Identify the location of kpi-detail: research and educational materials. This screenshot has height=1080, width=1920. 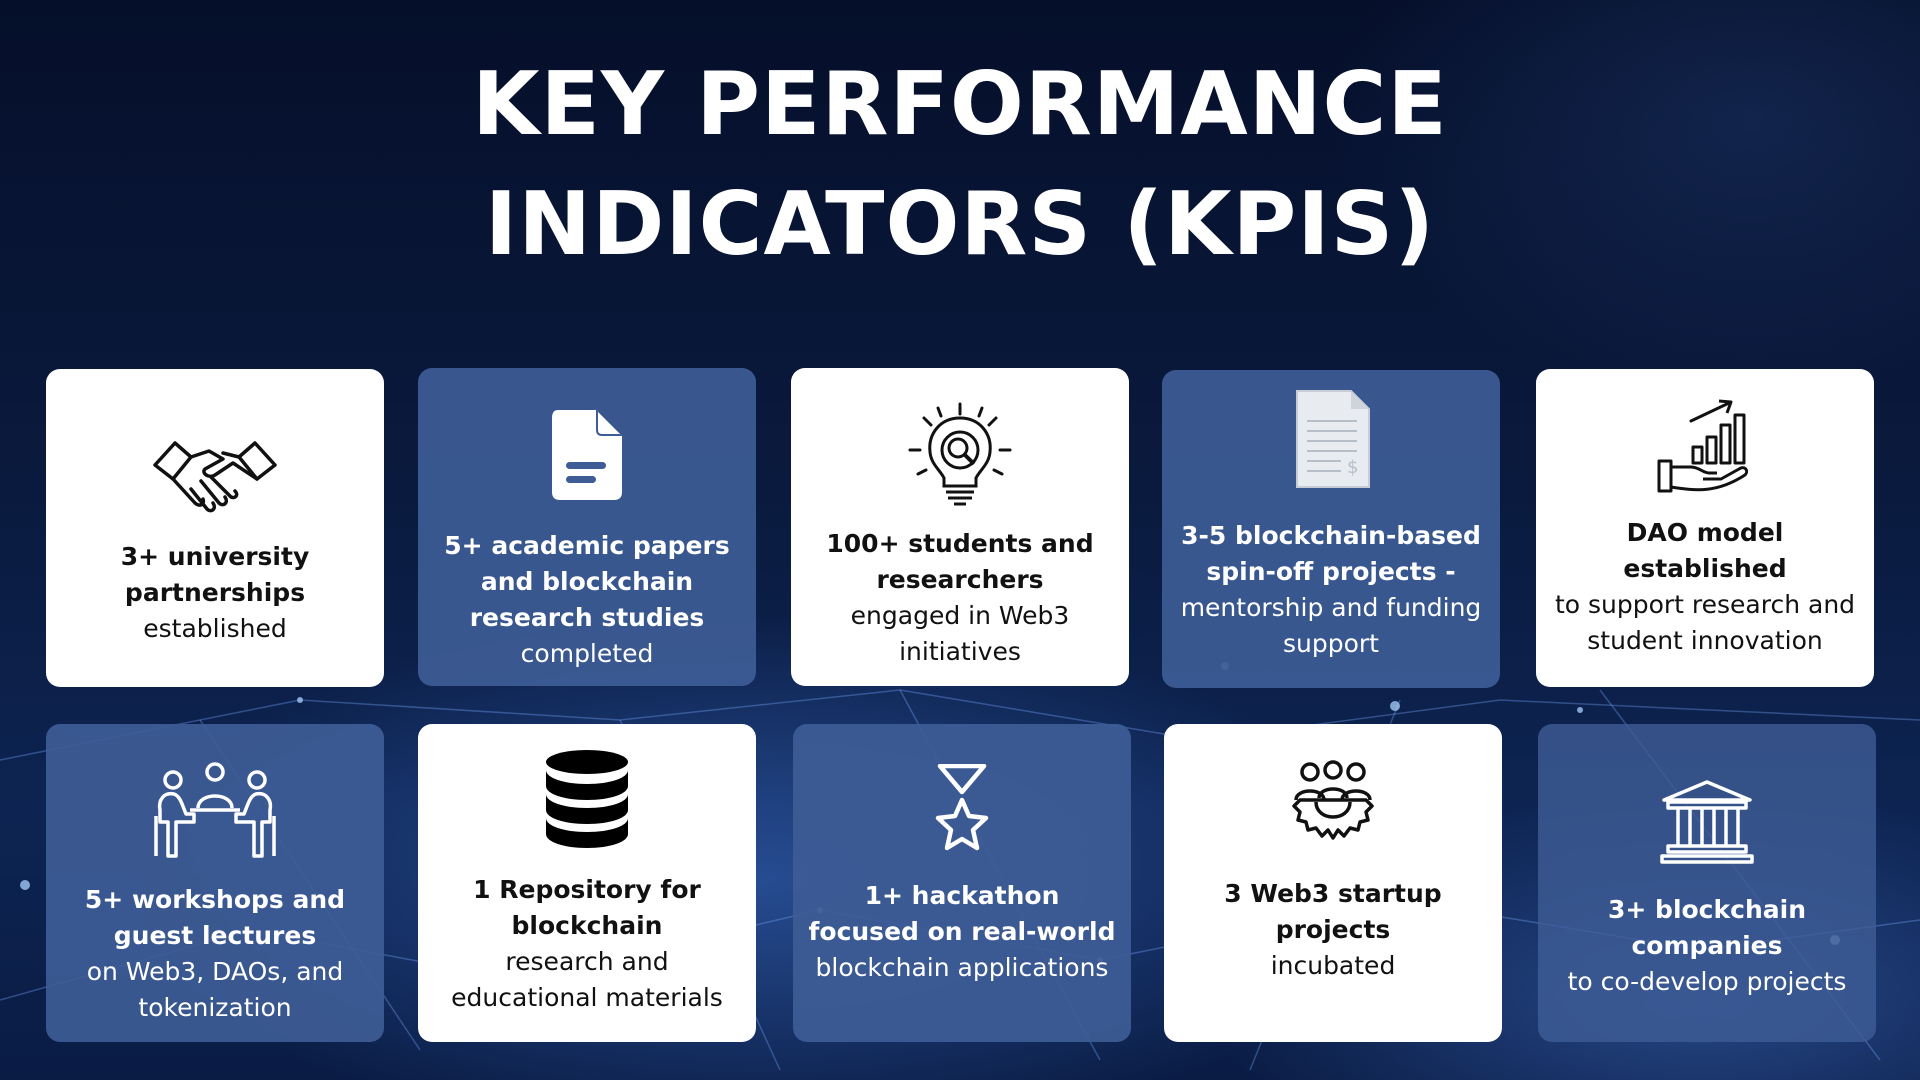
(587, 979).